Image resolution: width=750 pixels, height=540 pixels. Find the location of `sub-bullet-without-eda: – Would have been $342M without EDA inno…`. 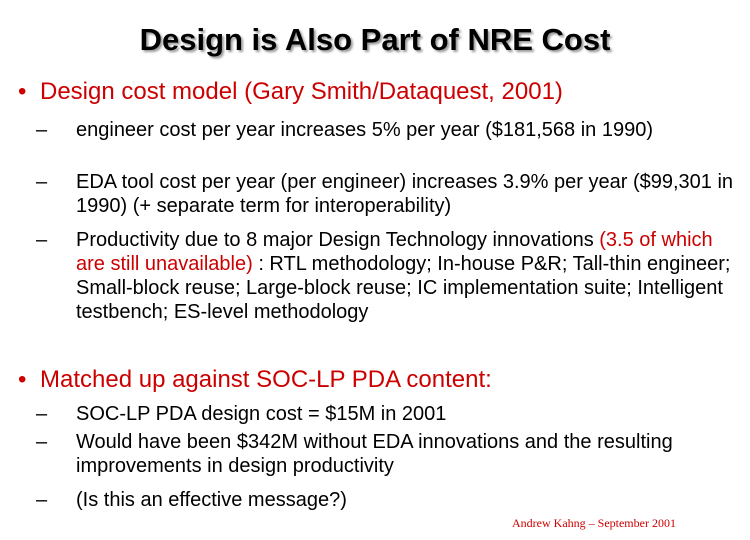

sub-bullet-without-eda: – Would have been $342M without EDA inno… is located at coordinates (388, 454).